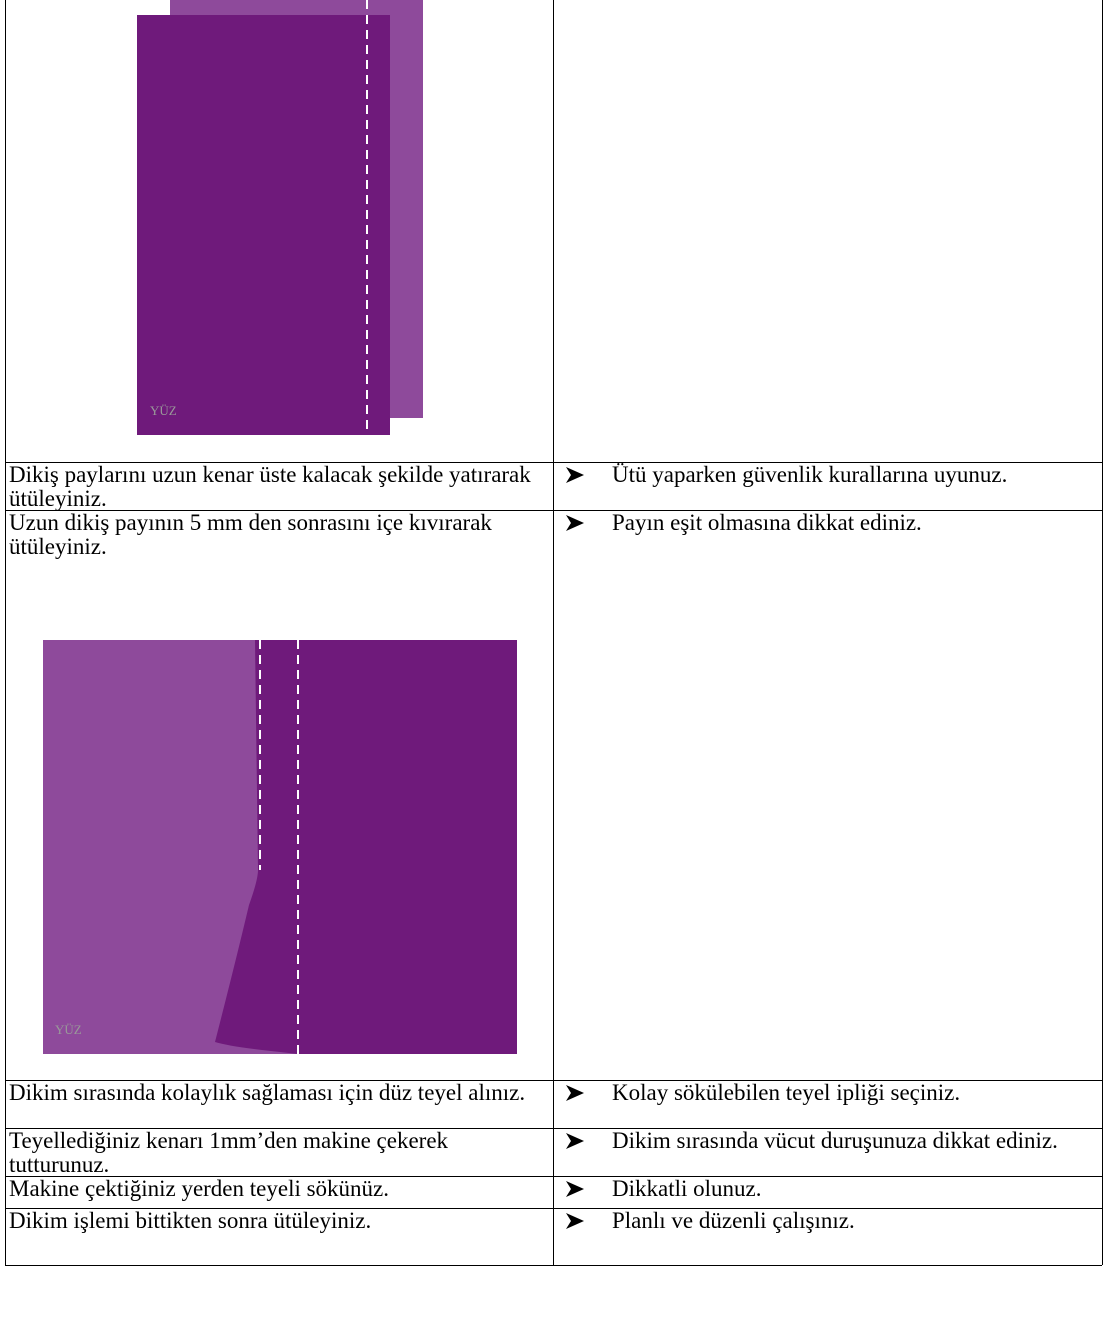 This screenshot has height=1328, width=1108. I want to click on step-text: Dikim işlemi bittikten sonra ütüleyiniz., so click(190, 1220).